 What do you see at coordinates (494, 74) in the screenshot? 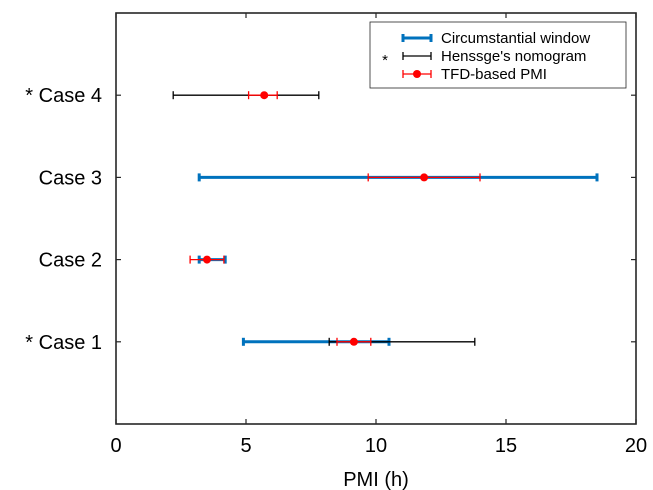
I see `legend-label: TFD-based PMI` at bounding box center [494, 74].